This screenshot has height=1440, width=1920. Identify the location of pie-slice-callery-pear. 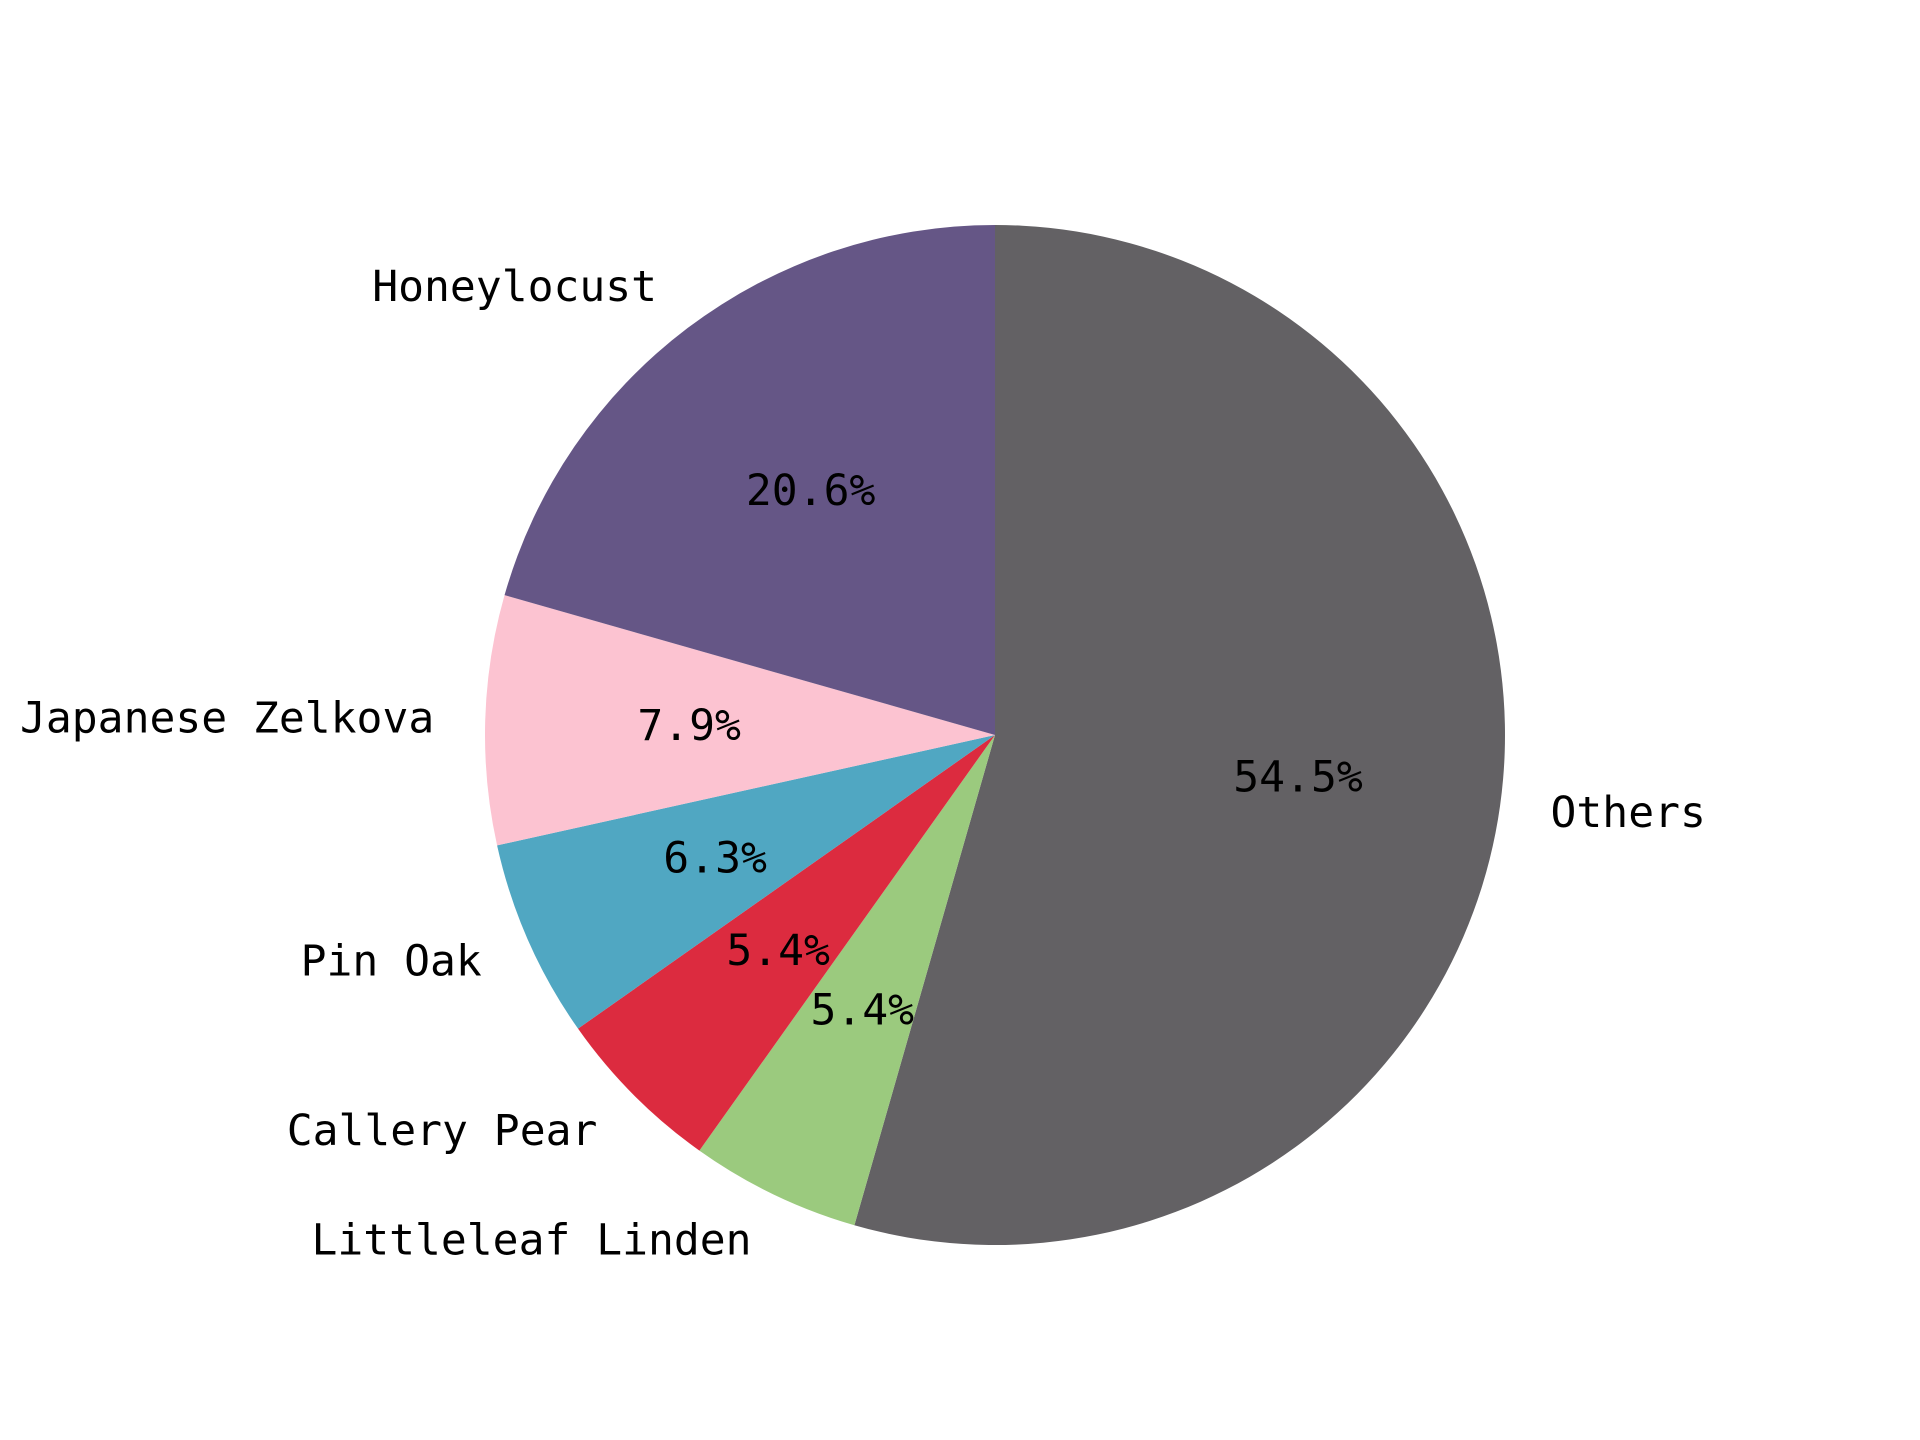
(786, 943).